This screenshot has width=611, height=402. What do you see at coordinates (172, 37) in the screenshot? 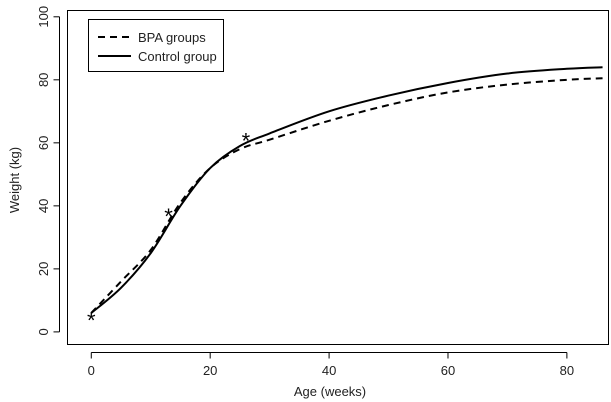
I see `legend-label-bpa: BPA groups` at bounding box center [172, 37].